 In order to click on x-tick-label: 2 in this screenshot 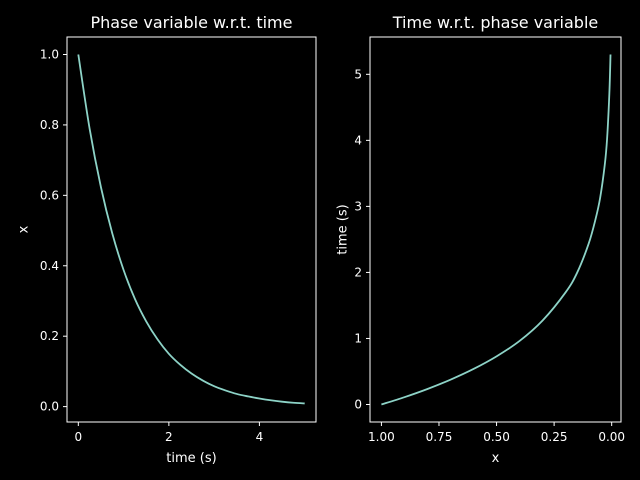, I will do `click(169, 437)`.